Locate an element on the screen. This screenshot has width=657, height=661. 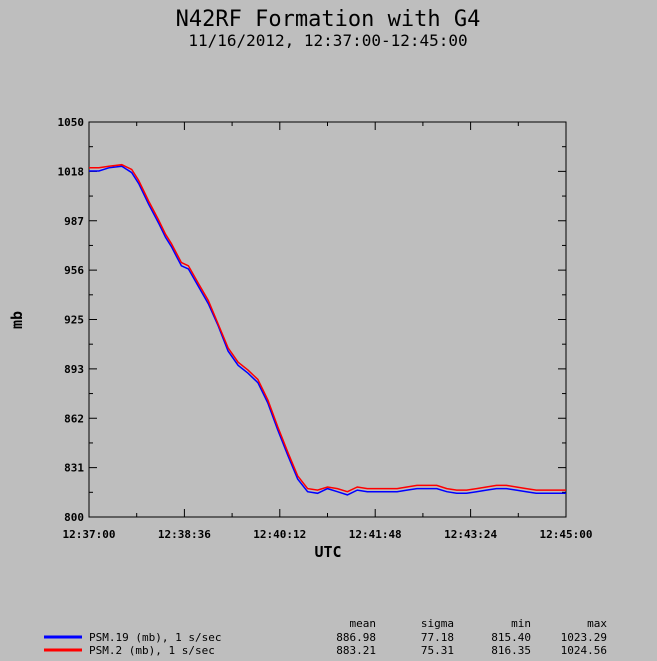
y-tick-label: 1050 is located at coordinates (71, 122).